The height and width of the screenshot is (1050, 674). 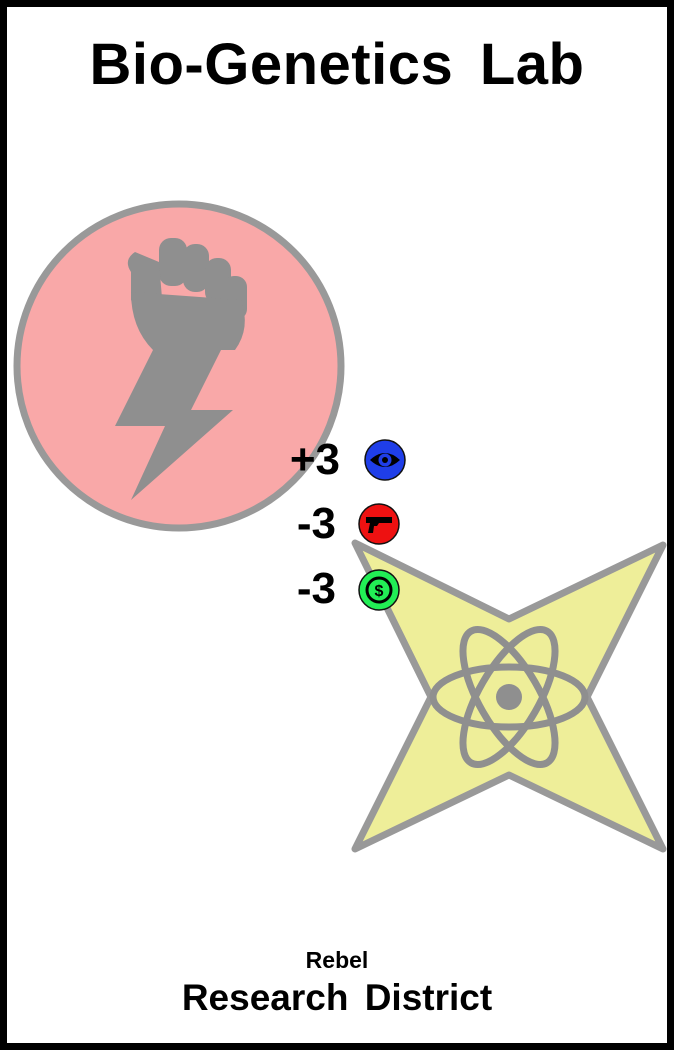 I want to click on dollar-coin-icon: $, so click(x=379, y=590).